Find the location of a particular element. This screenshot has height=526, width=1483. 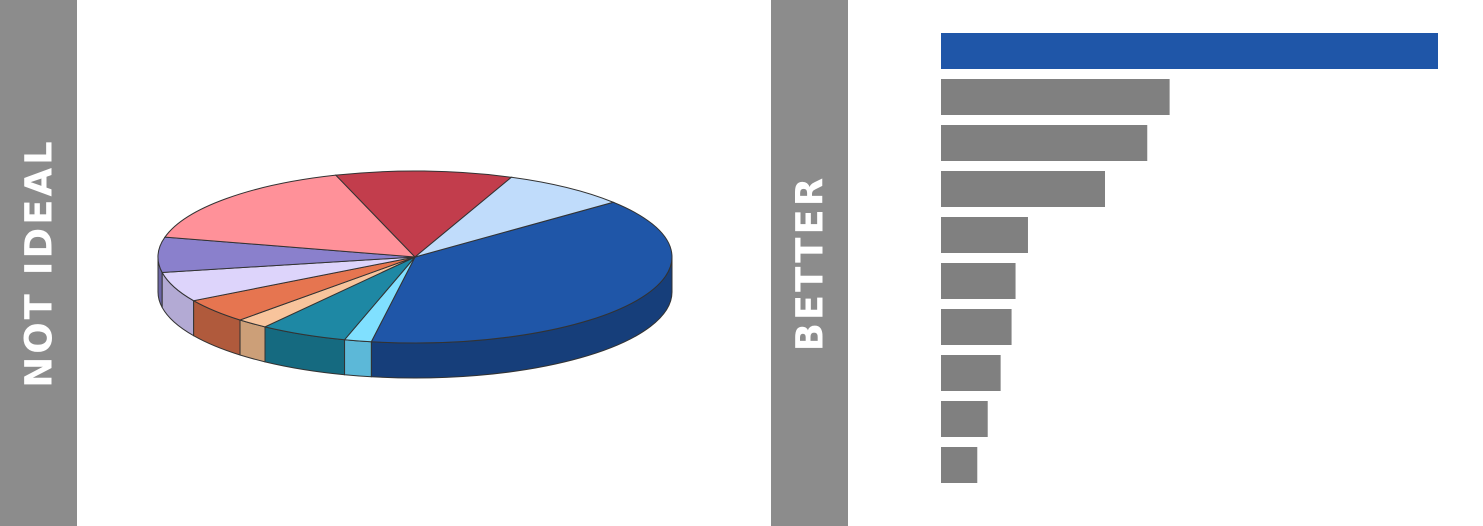

not-ideal-panel: NOT IDEAL is located at coordinates (38, 263).